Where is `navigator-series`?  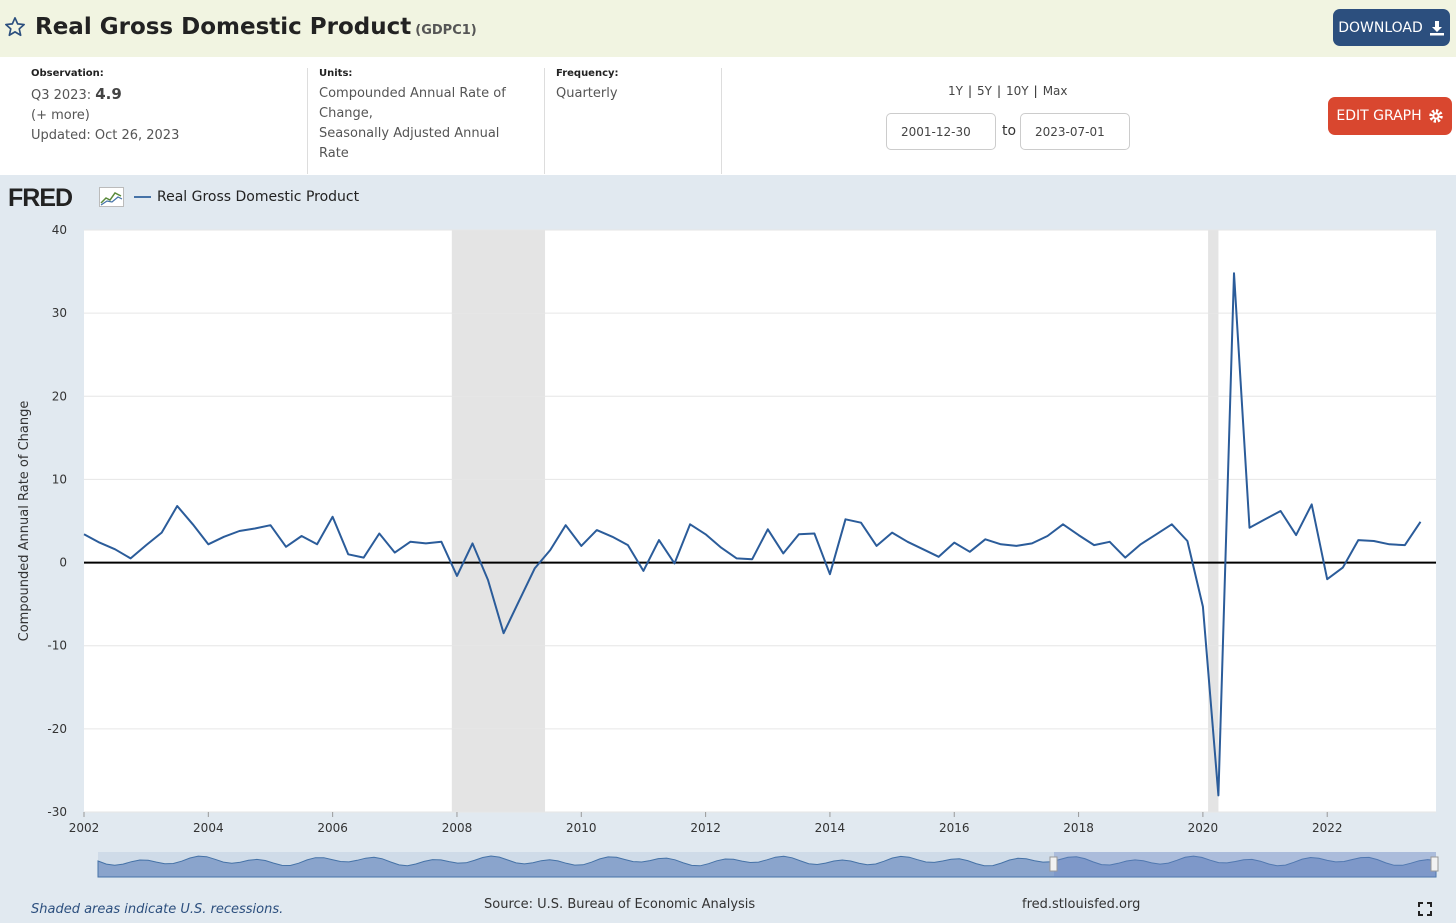 navigator-series is located at coordinates (767, 866).